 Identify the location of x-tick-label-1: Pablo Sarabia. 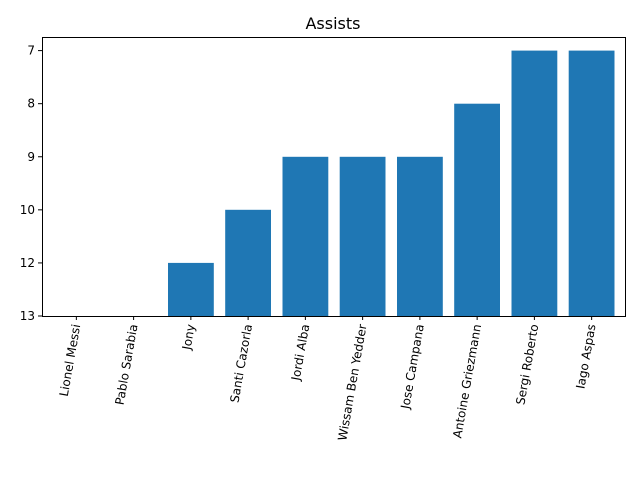
(127, 364).